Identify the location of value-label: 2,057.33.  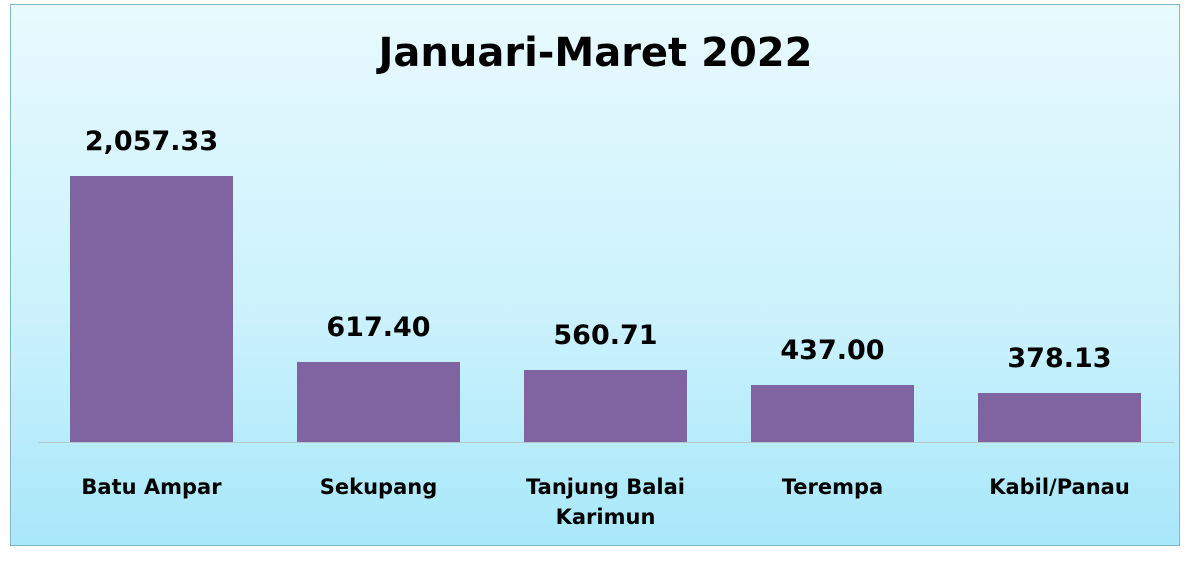
(151, 141).